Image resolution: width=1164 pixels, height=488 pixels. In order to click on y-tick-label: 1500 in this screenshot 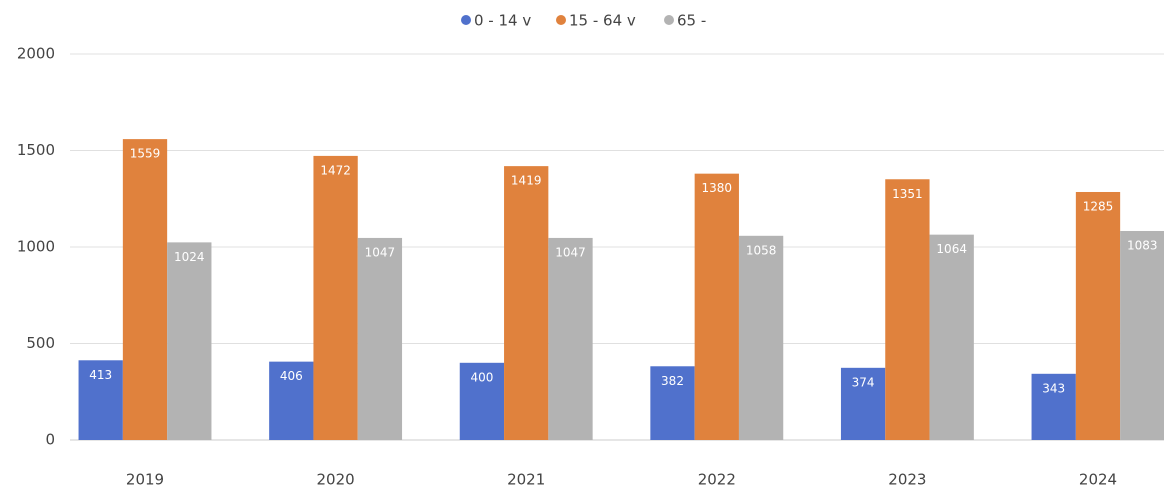, I will do `click(36, 150)`.